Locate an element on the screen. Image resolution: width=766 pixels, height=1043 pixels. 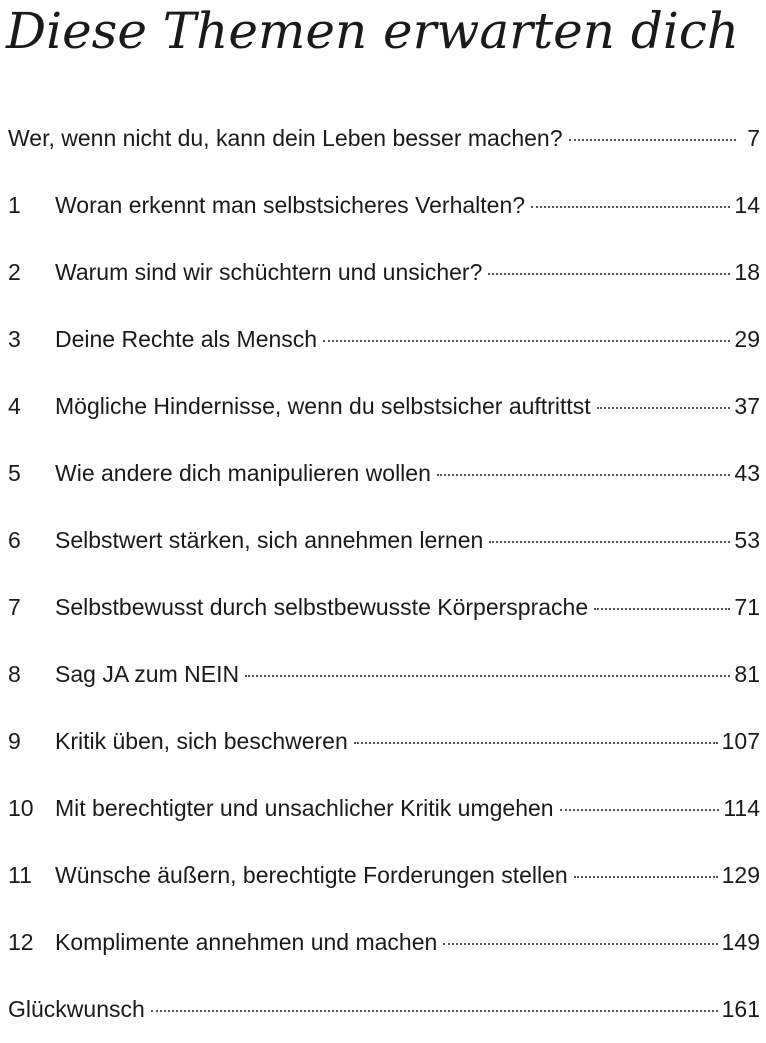
toc-page-number: 149 is located at coordinates (740, 942).